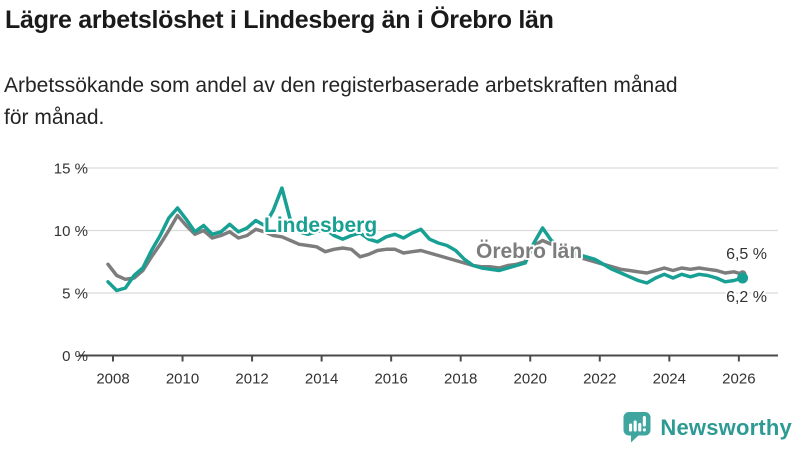 The image size is (800, 450). Describe the element at coordinates (599, 379) in the screenshot. I see `x-axis-label-2022: 2022` at that location.